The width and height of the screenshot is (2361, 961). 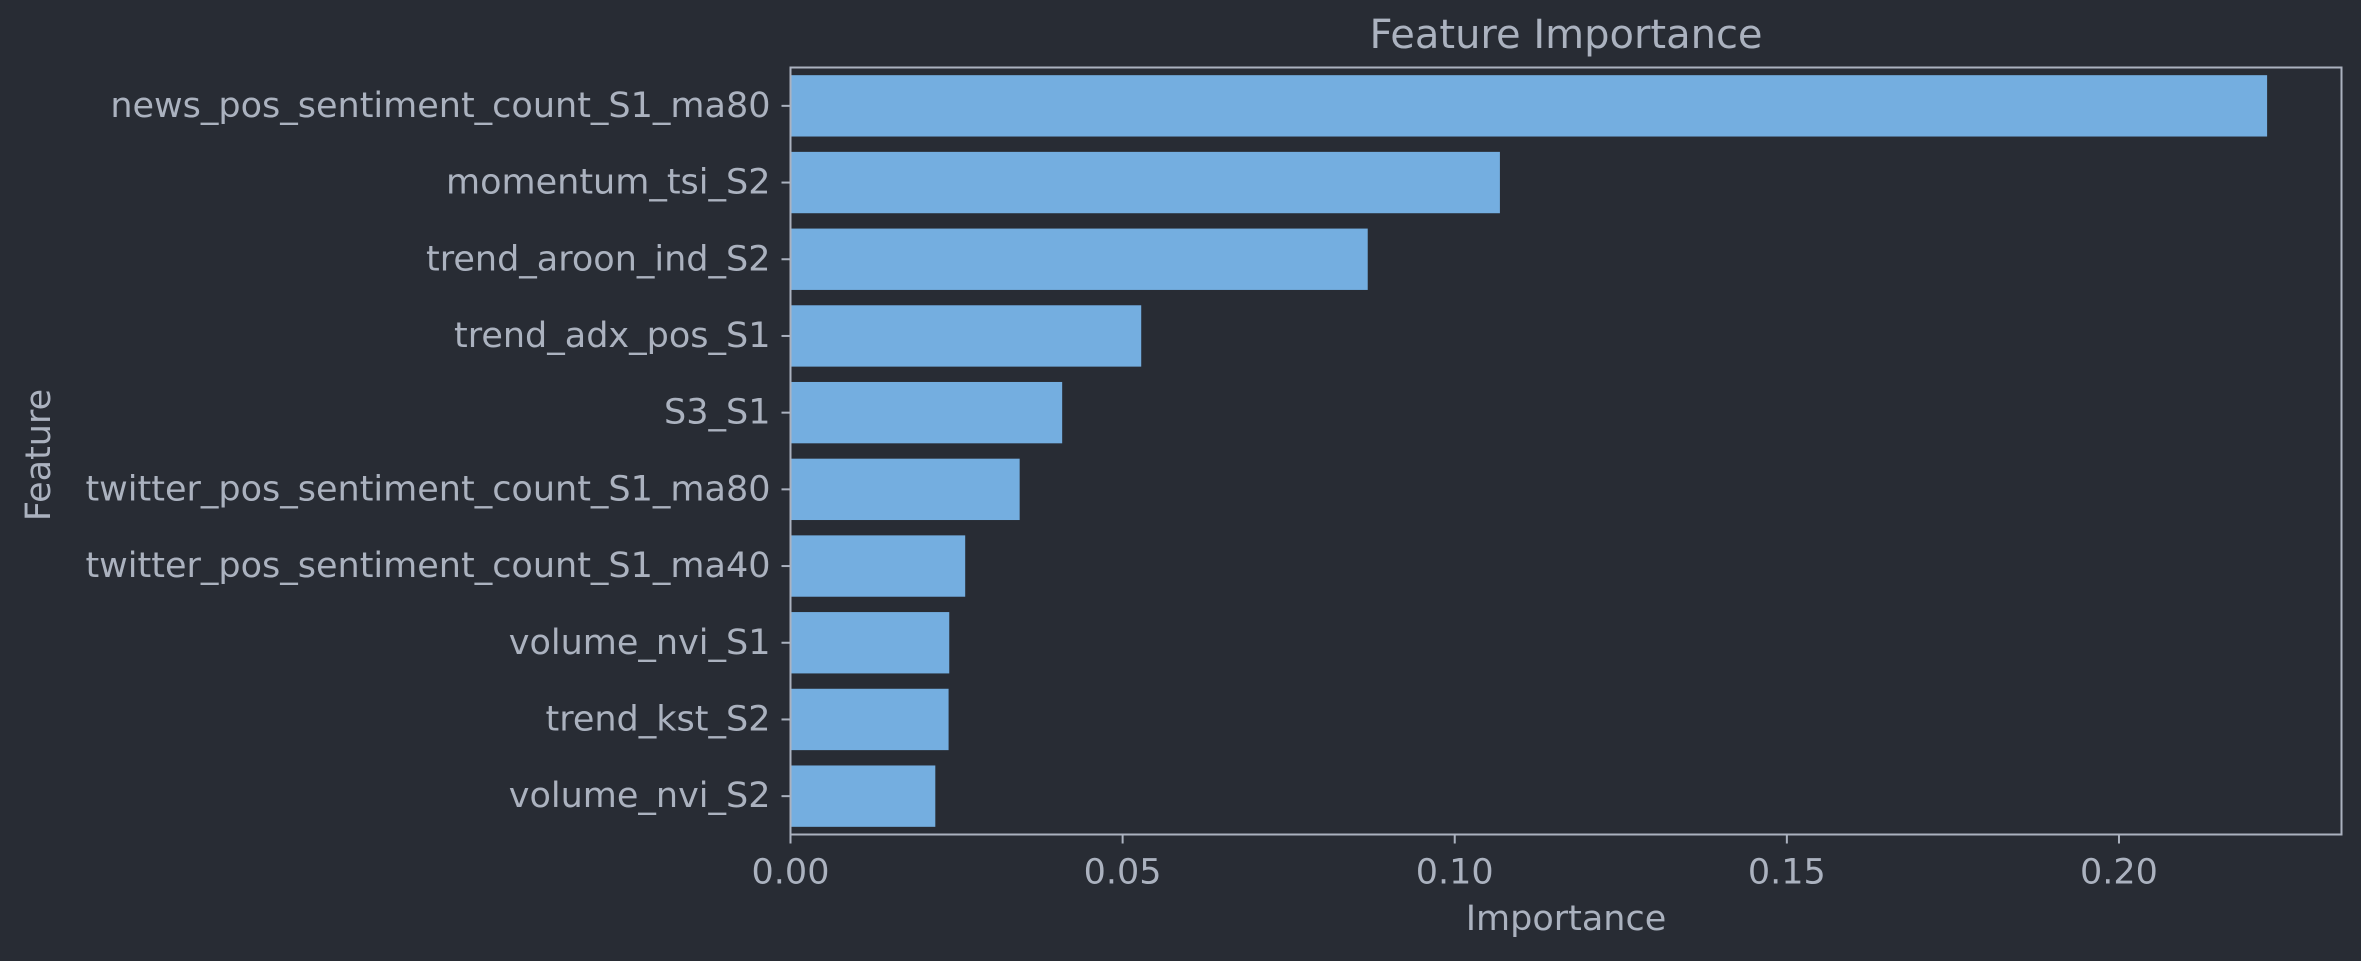 I want to click on bar-trend_adx_pos_S1, so click(x=966, y=336).